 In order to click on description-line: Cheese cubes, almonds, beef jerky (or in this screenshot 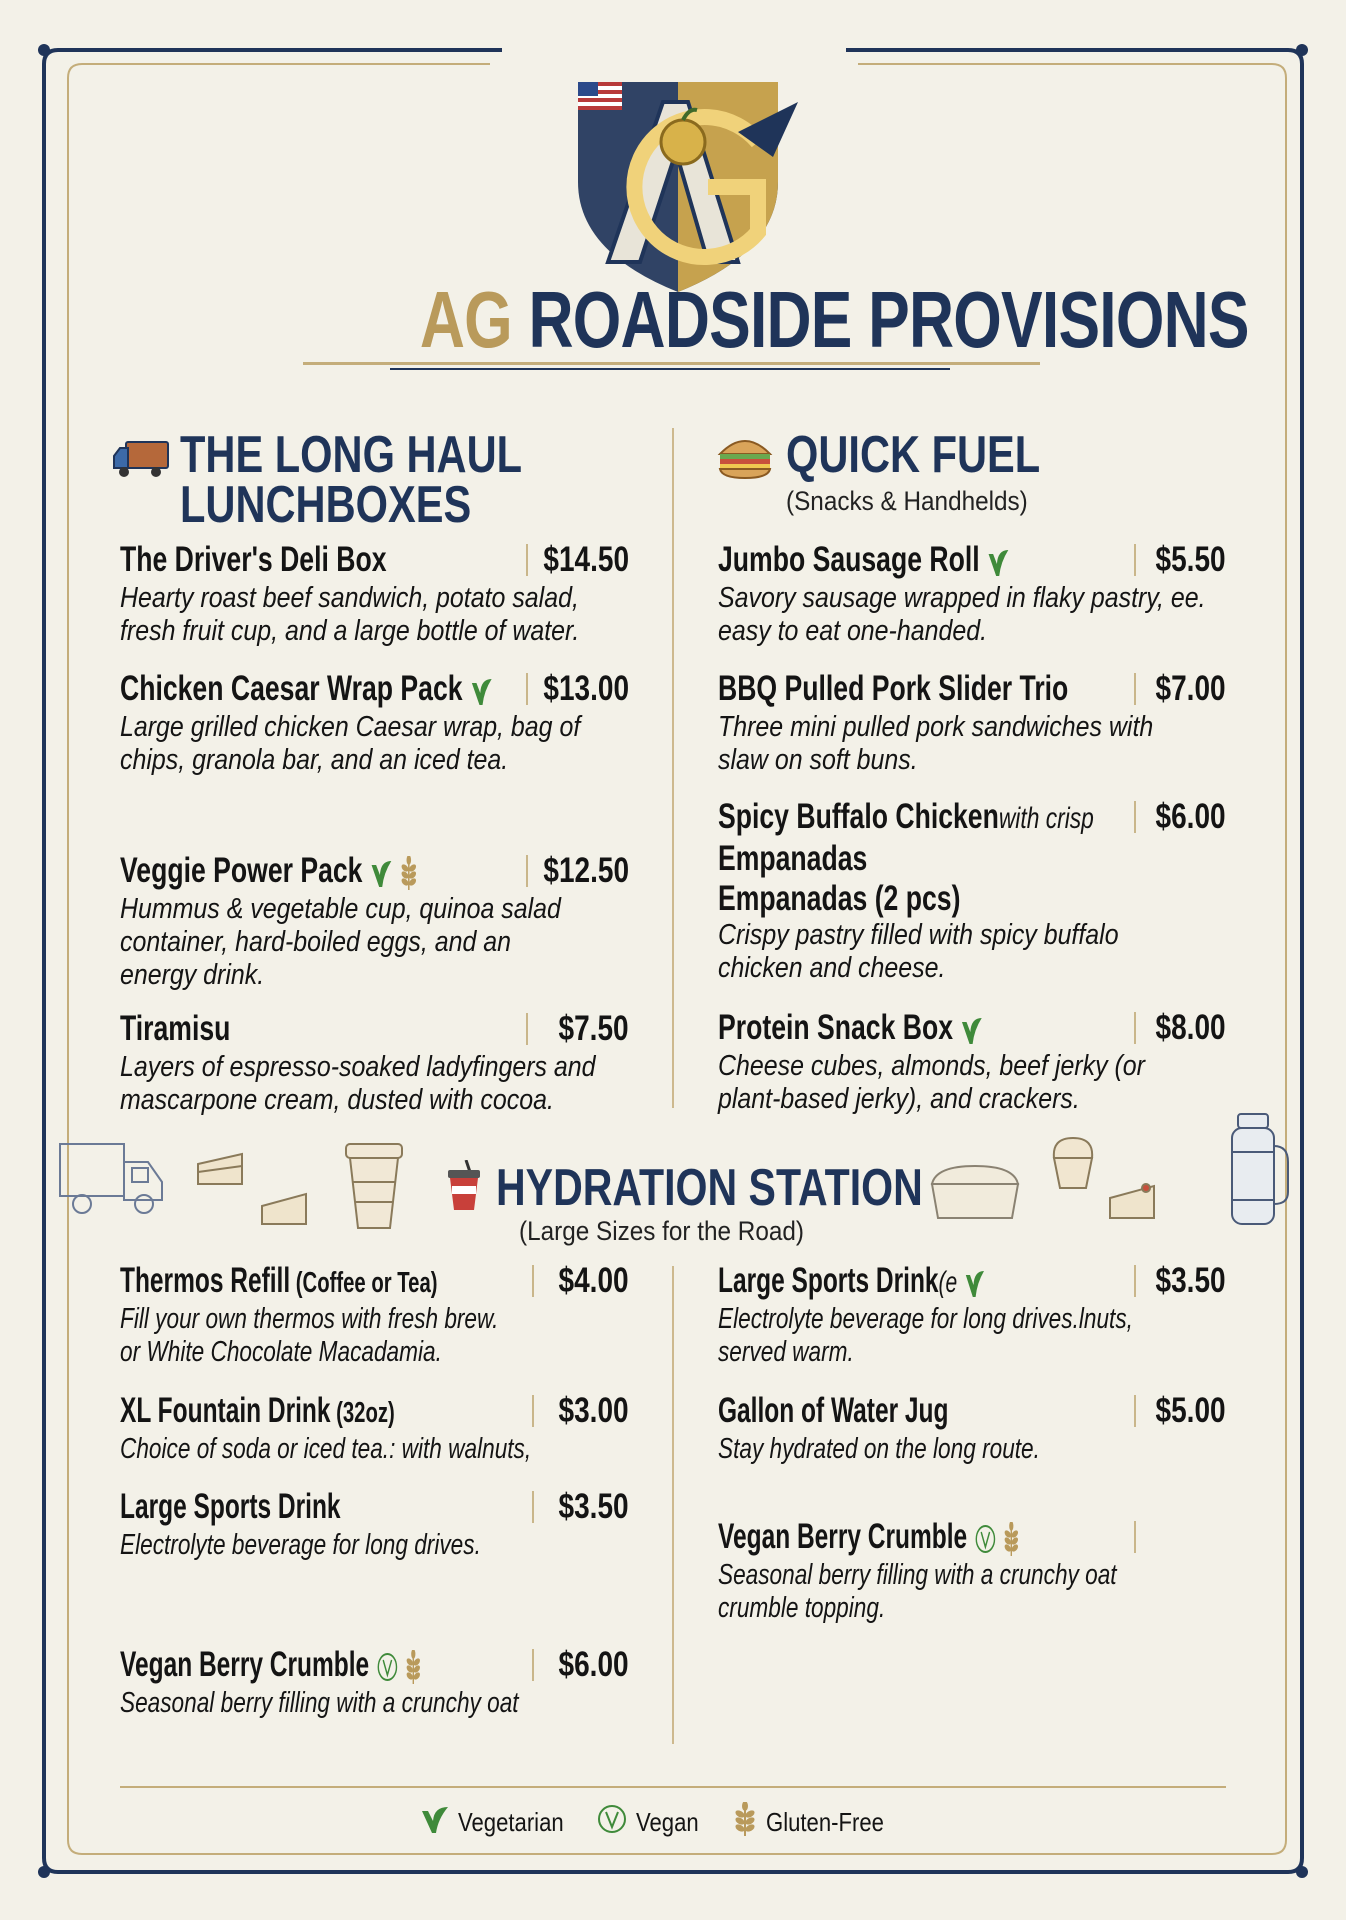, I will do `click(931, 1066)`.